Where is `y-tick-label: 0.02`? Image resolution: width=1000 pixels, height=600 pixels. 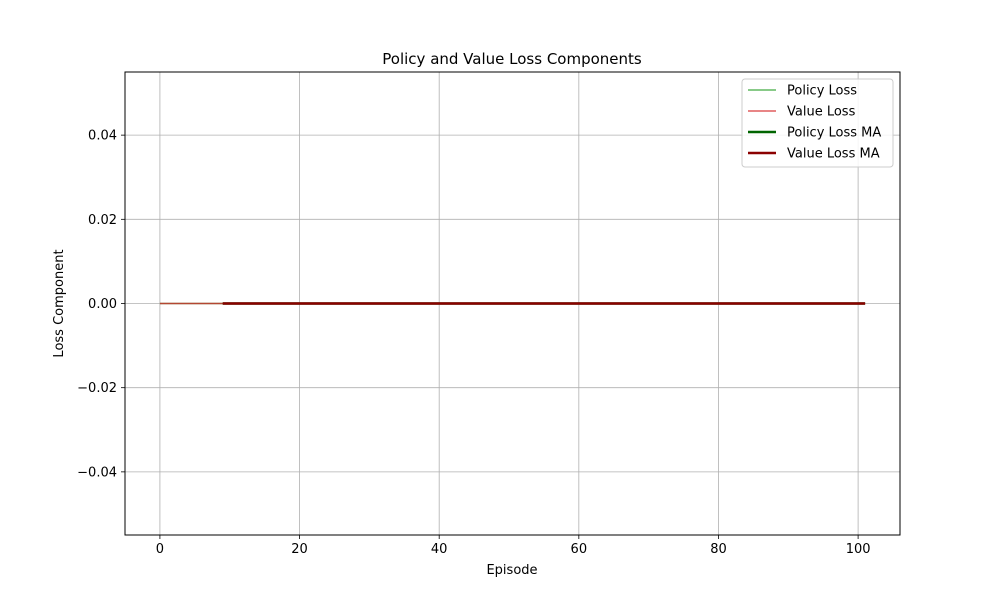 y-tick-label: 0.02 is located at coordinates (102, 220).